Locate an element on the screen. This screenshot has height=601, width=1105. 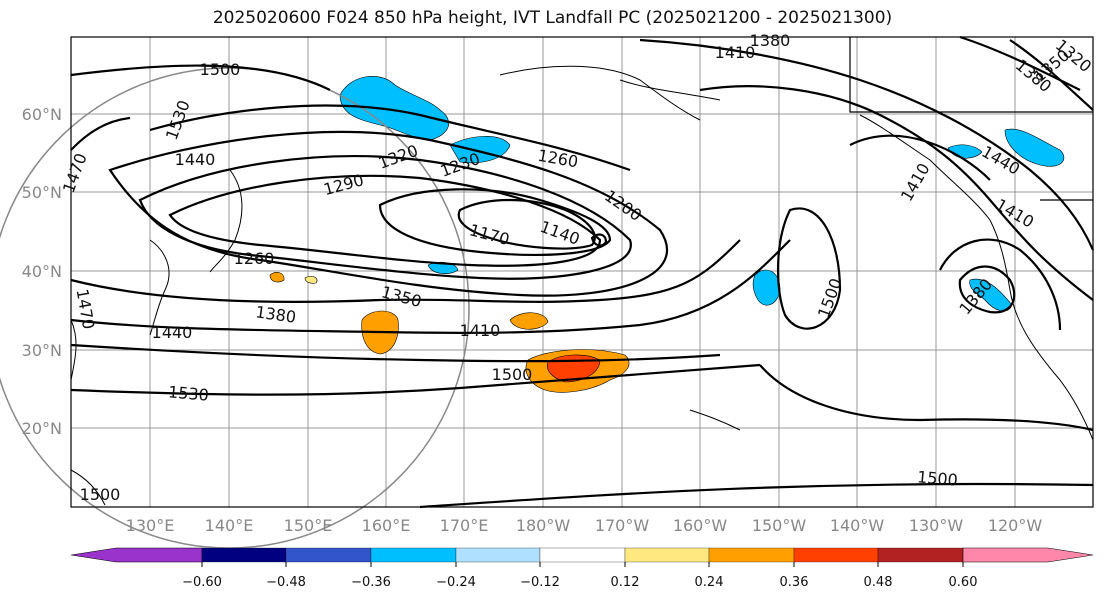
colorbar-tick: 0.48 is located at coordinates (878, 582).